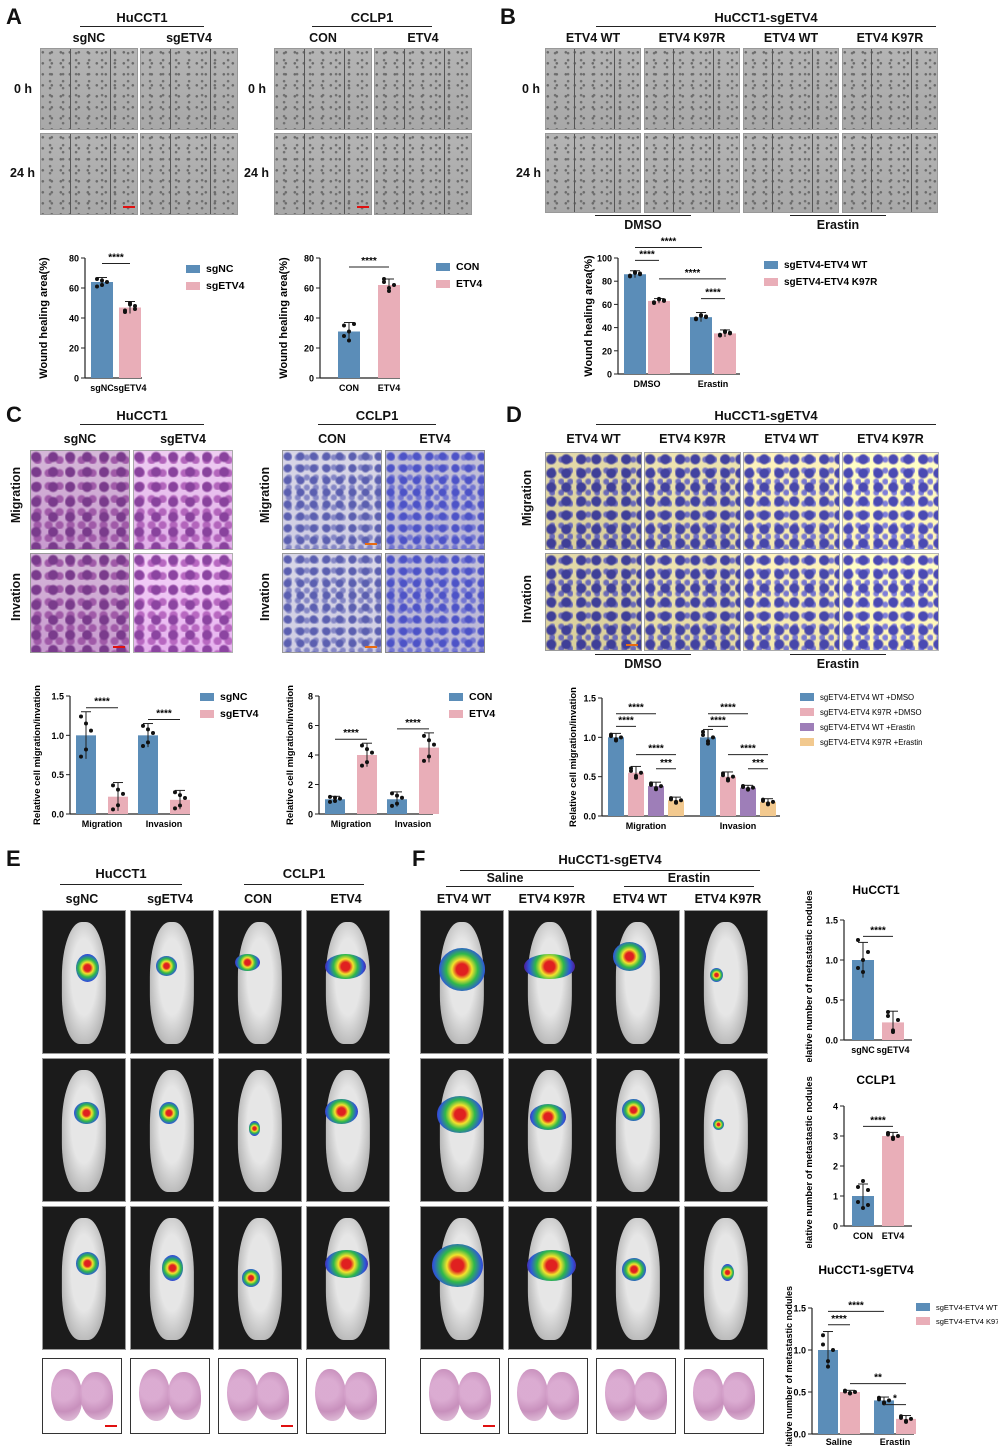 The height and width of the screenshot is (1449, 1000). I want to click on y-tick-label: 80, so click(309, 259).